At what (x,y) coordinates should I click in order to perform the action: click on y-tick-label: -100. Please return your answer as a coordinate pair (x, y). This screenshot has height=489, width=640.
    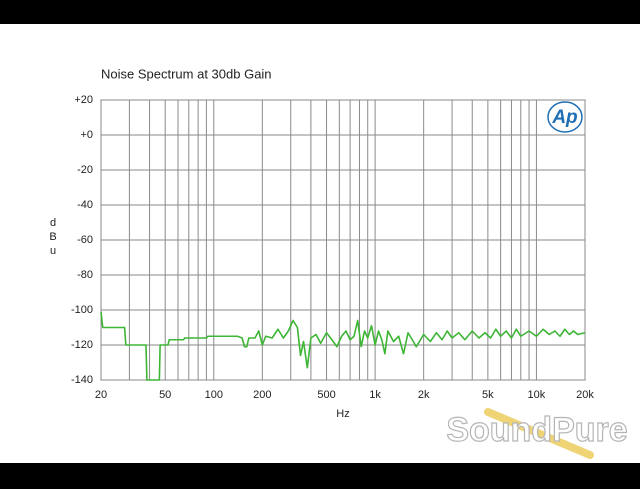
    Looking at the image, I should click on (82, 310).